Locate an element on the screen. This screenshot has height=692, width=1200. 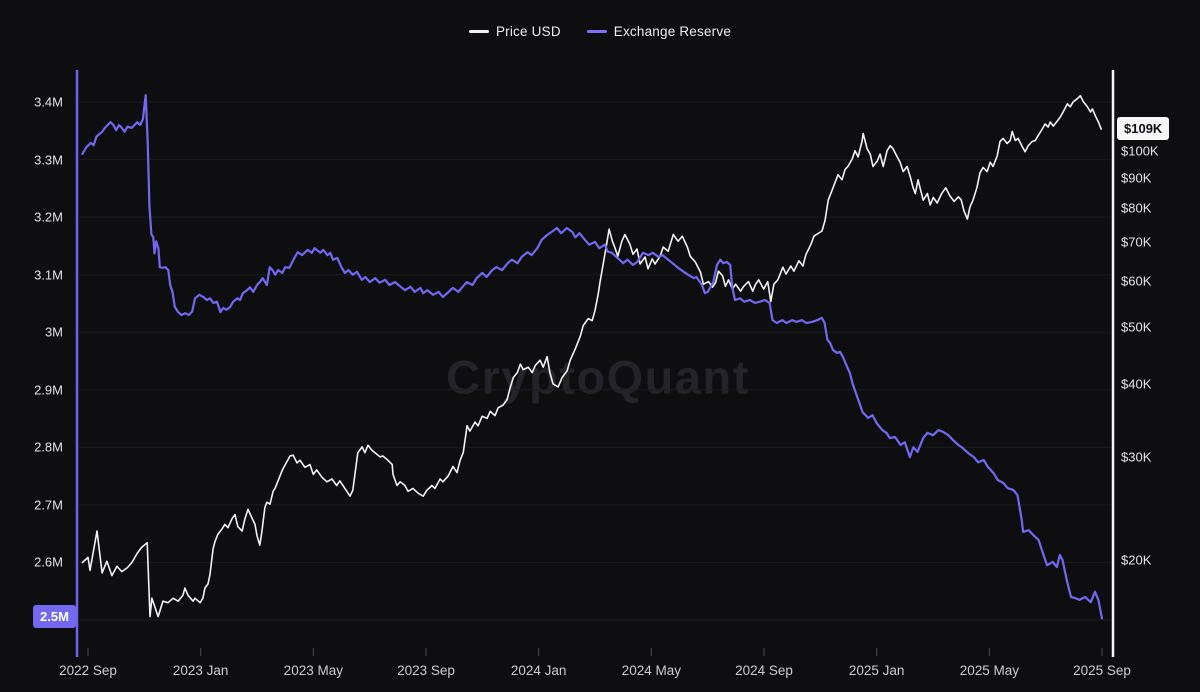
left-axis-tick-label: 3.4M is located at coordinates (48, 102).